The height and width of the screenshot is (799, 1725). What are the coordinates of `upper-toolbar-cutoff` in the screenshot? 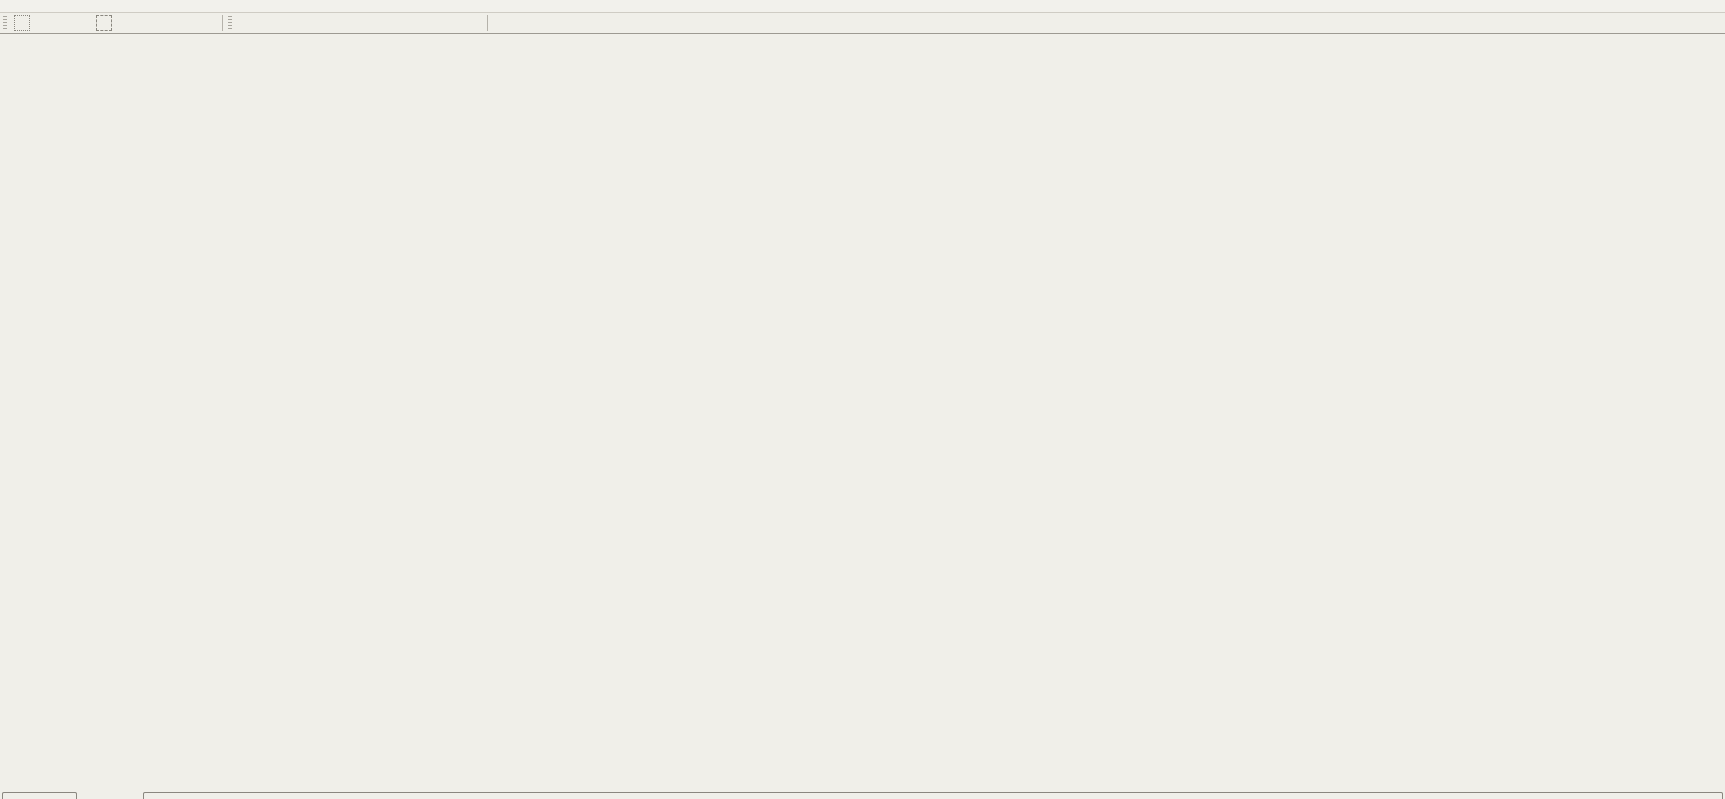 It's located at (862, 6).